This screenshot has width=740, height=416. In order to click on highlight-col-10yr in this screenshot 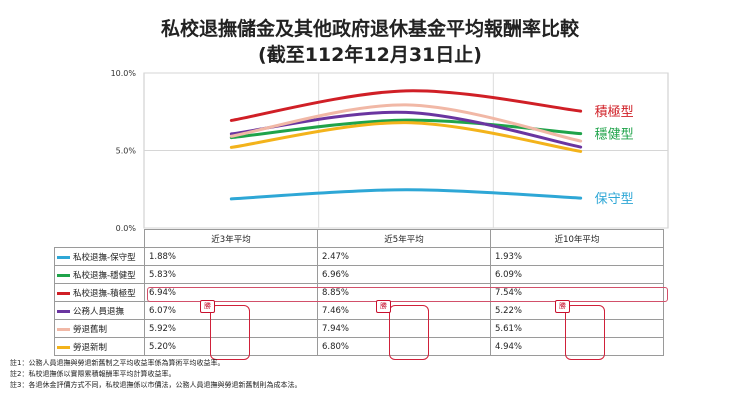, I will do `click(585, 332)`.